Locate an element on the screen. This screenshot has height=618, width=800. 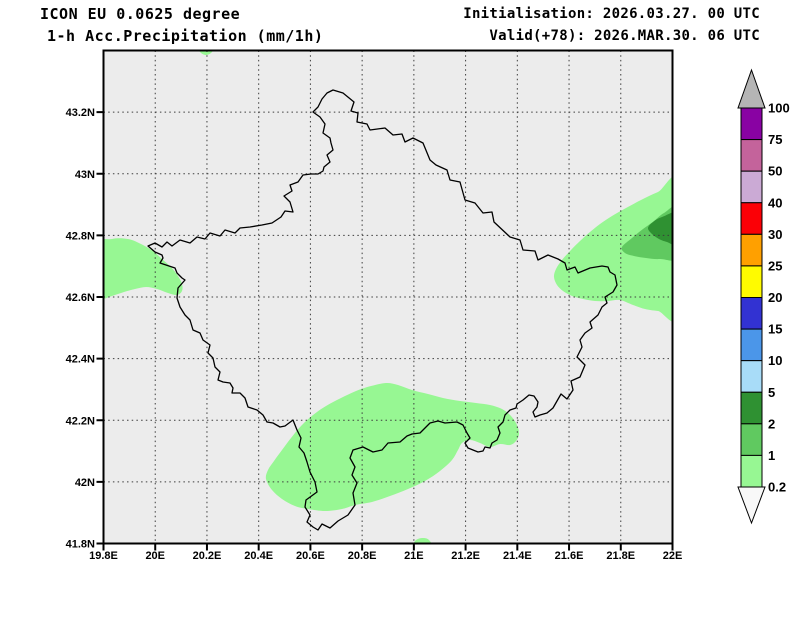
colorbar-tick-label: 15 is located at coordinates (775, 329).